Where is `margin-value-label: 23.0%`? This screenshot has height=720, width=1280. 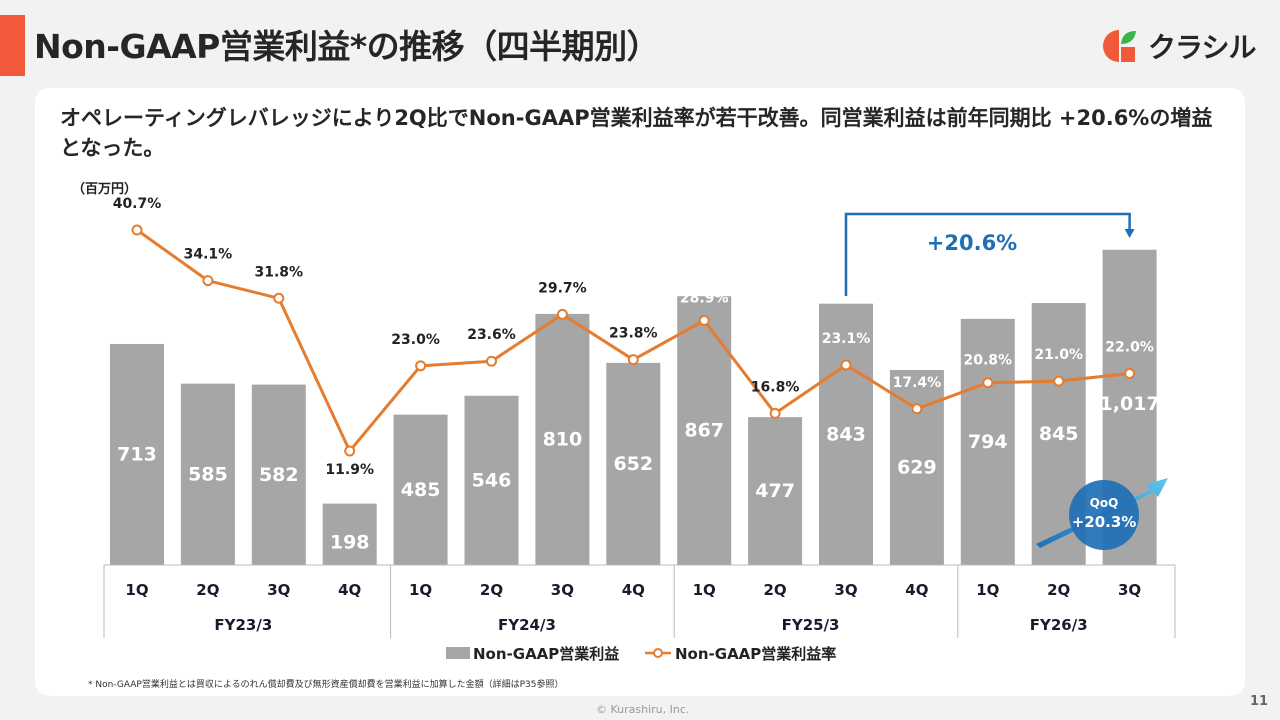
margin-value-label: 23.0% is located at coordinates (415, 340).